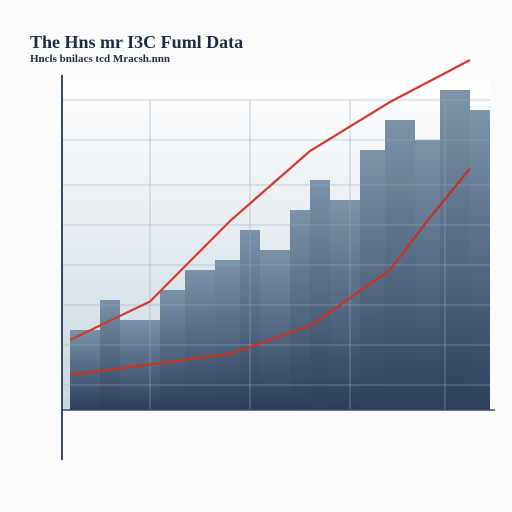 Image resolution: width=512 pixels, height=512 pixels. What do you see at coordinates (100, 59) in the screenshot?
I see `chart-subtitle: Hncls bnilacs tcd Mracsh.nnn` at bounding box center [100, 59].